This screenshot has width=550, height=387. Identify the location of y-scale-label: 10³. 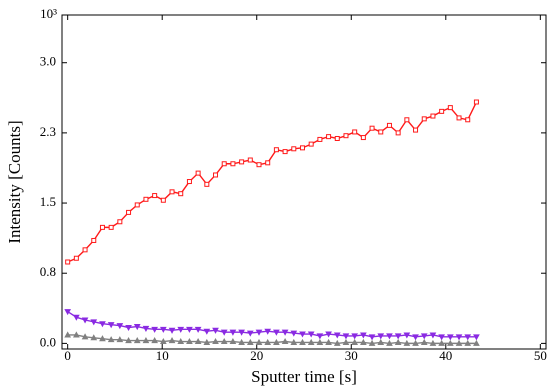
(48, 13).